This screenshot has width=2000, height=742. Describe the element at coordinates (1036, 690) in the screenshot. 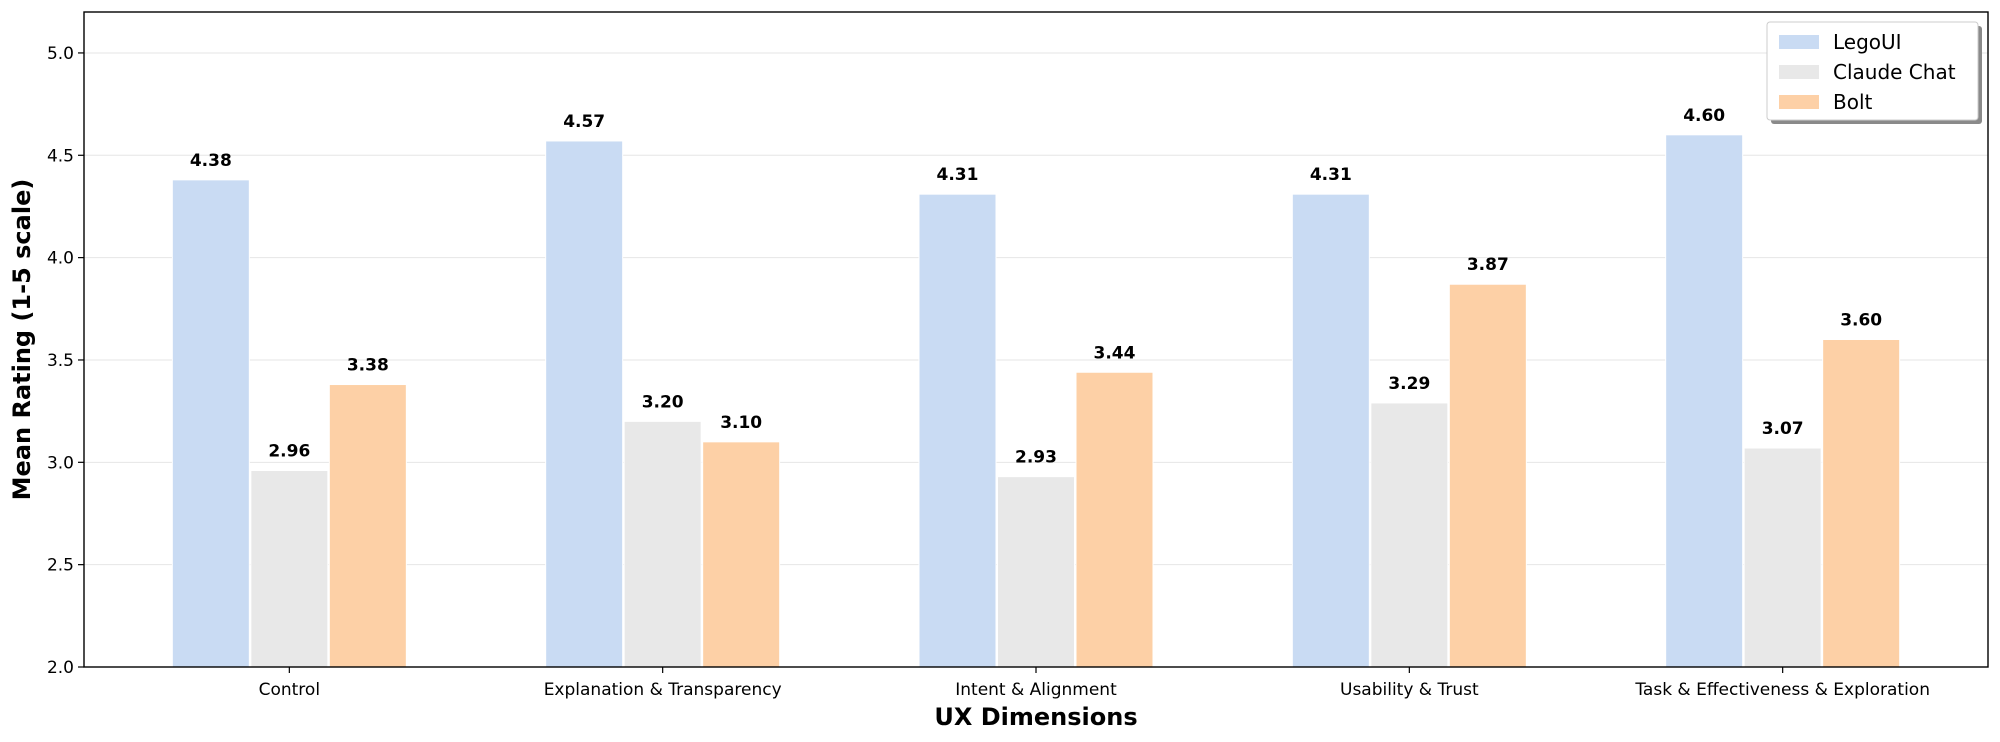

I see `x-tick-label: Intent & Alignment` at that location.